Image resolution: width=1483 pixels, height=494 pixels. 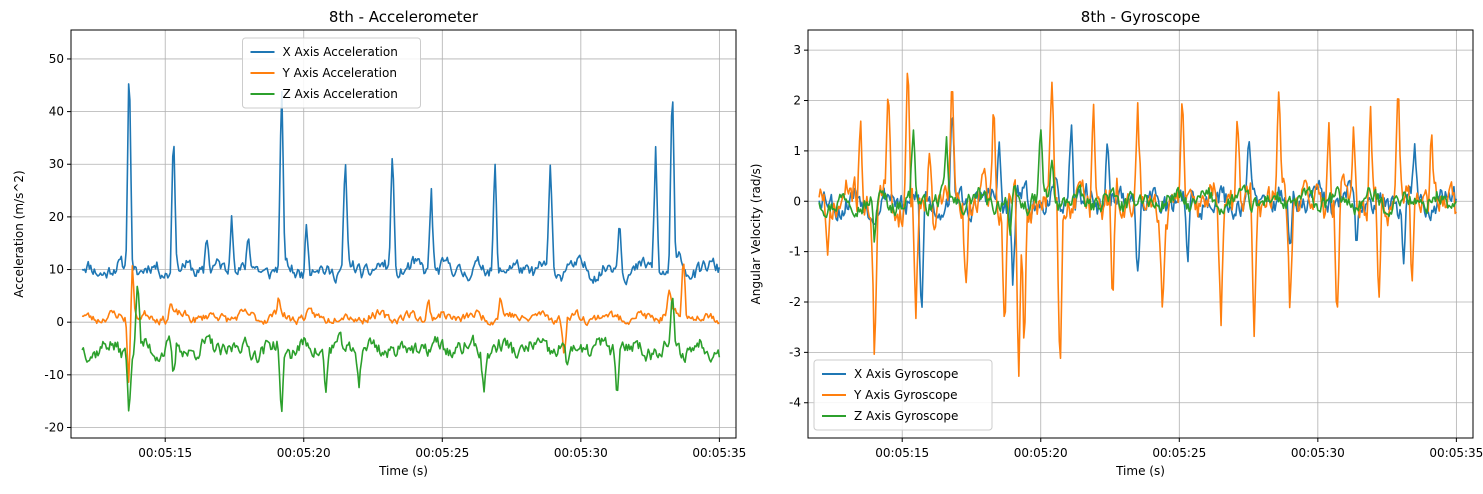 What do you see at coordinates (797, 101) in the screenshot?
I see `y-tick-label: 2` at bounding box center [797, 101].